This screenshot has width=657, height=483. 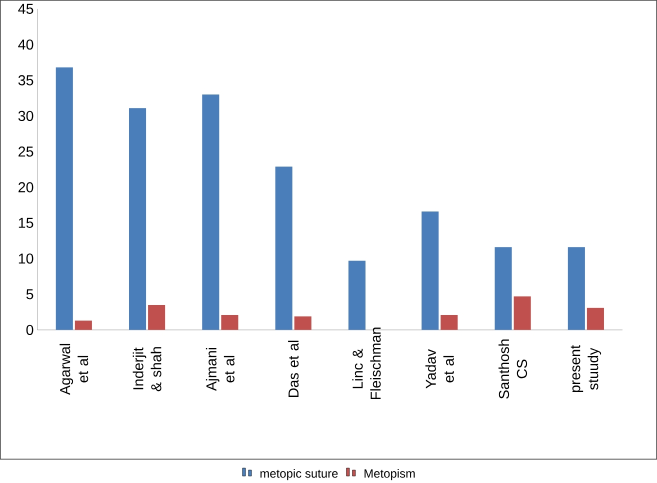 I want to click on legend-label: metopic suture, so click(x=299, y=474).